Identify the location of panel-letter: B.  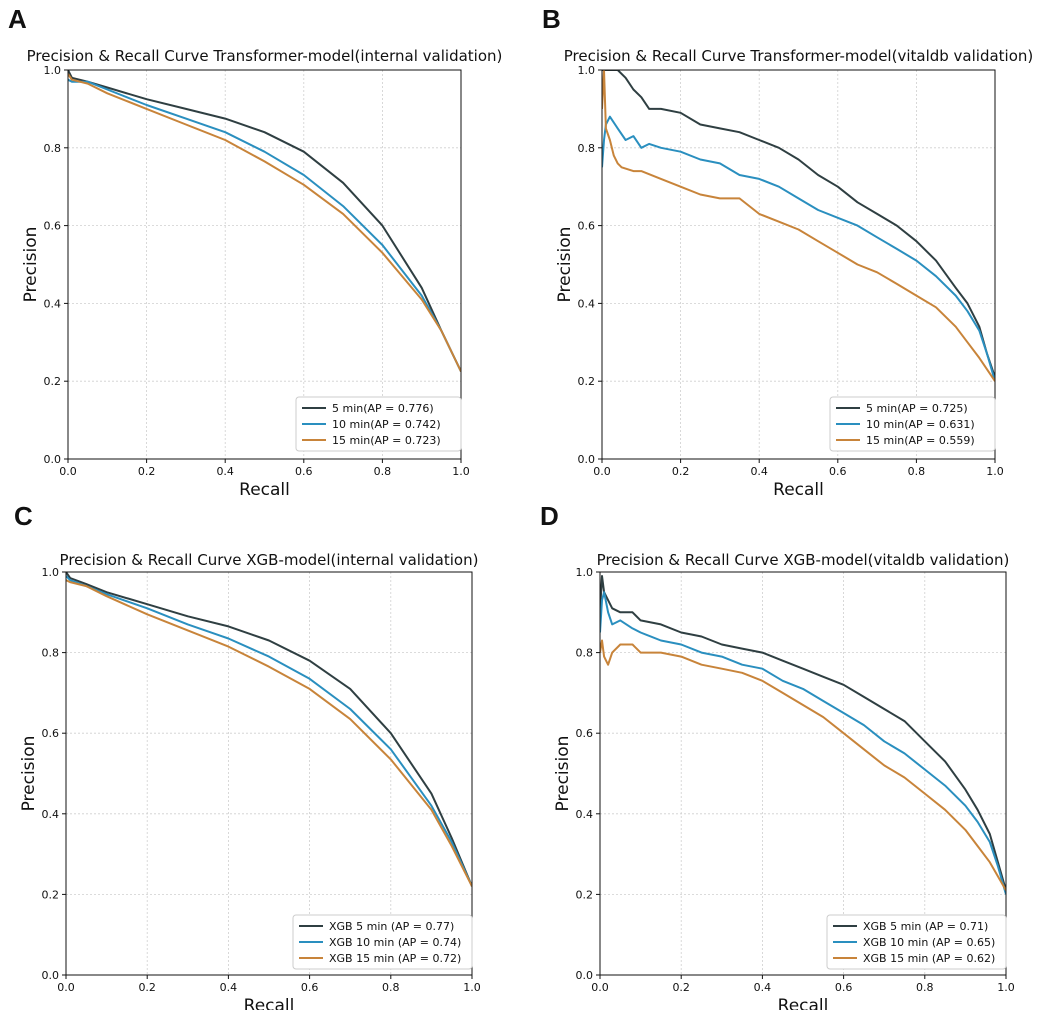
(551, 19).